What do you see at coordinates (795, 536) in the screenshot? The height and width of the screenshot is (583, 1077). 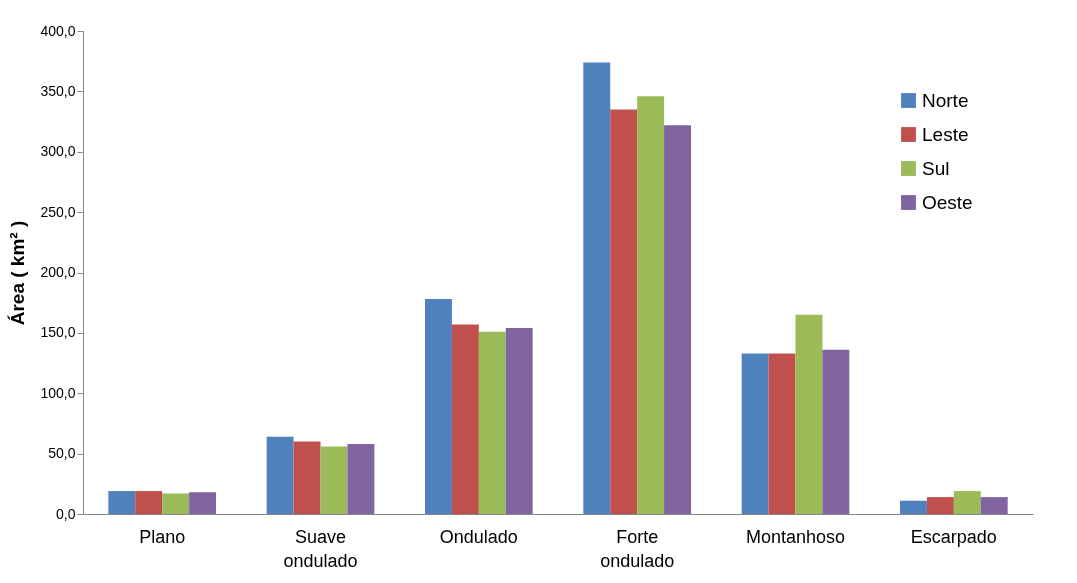 I see `x-tick-label: Montanhoso` at bounding box center [795, 536].